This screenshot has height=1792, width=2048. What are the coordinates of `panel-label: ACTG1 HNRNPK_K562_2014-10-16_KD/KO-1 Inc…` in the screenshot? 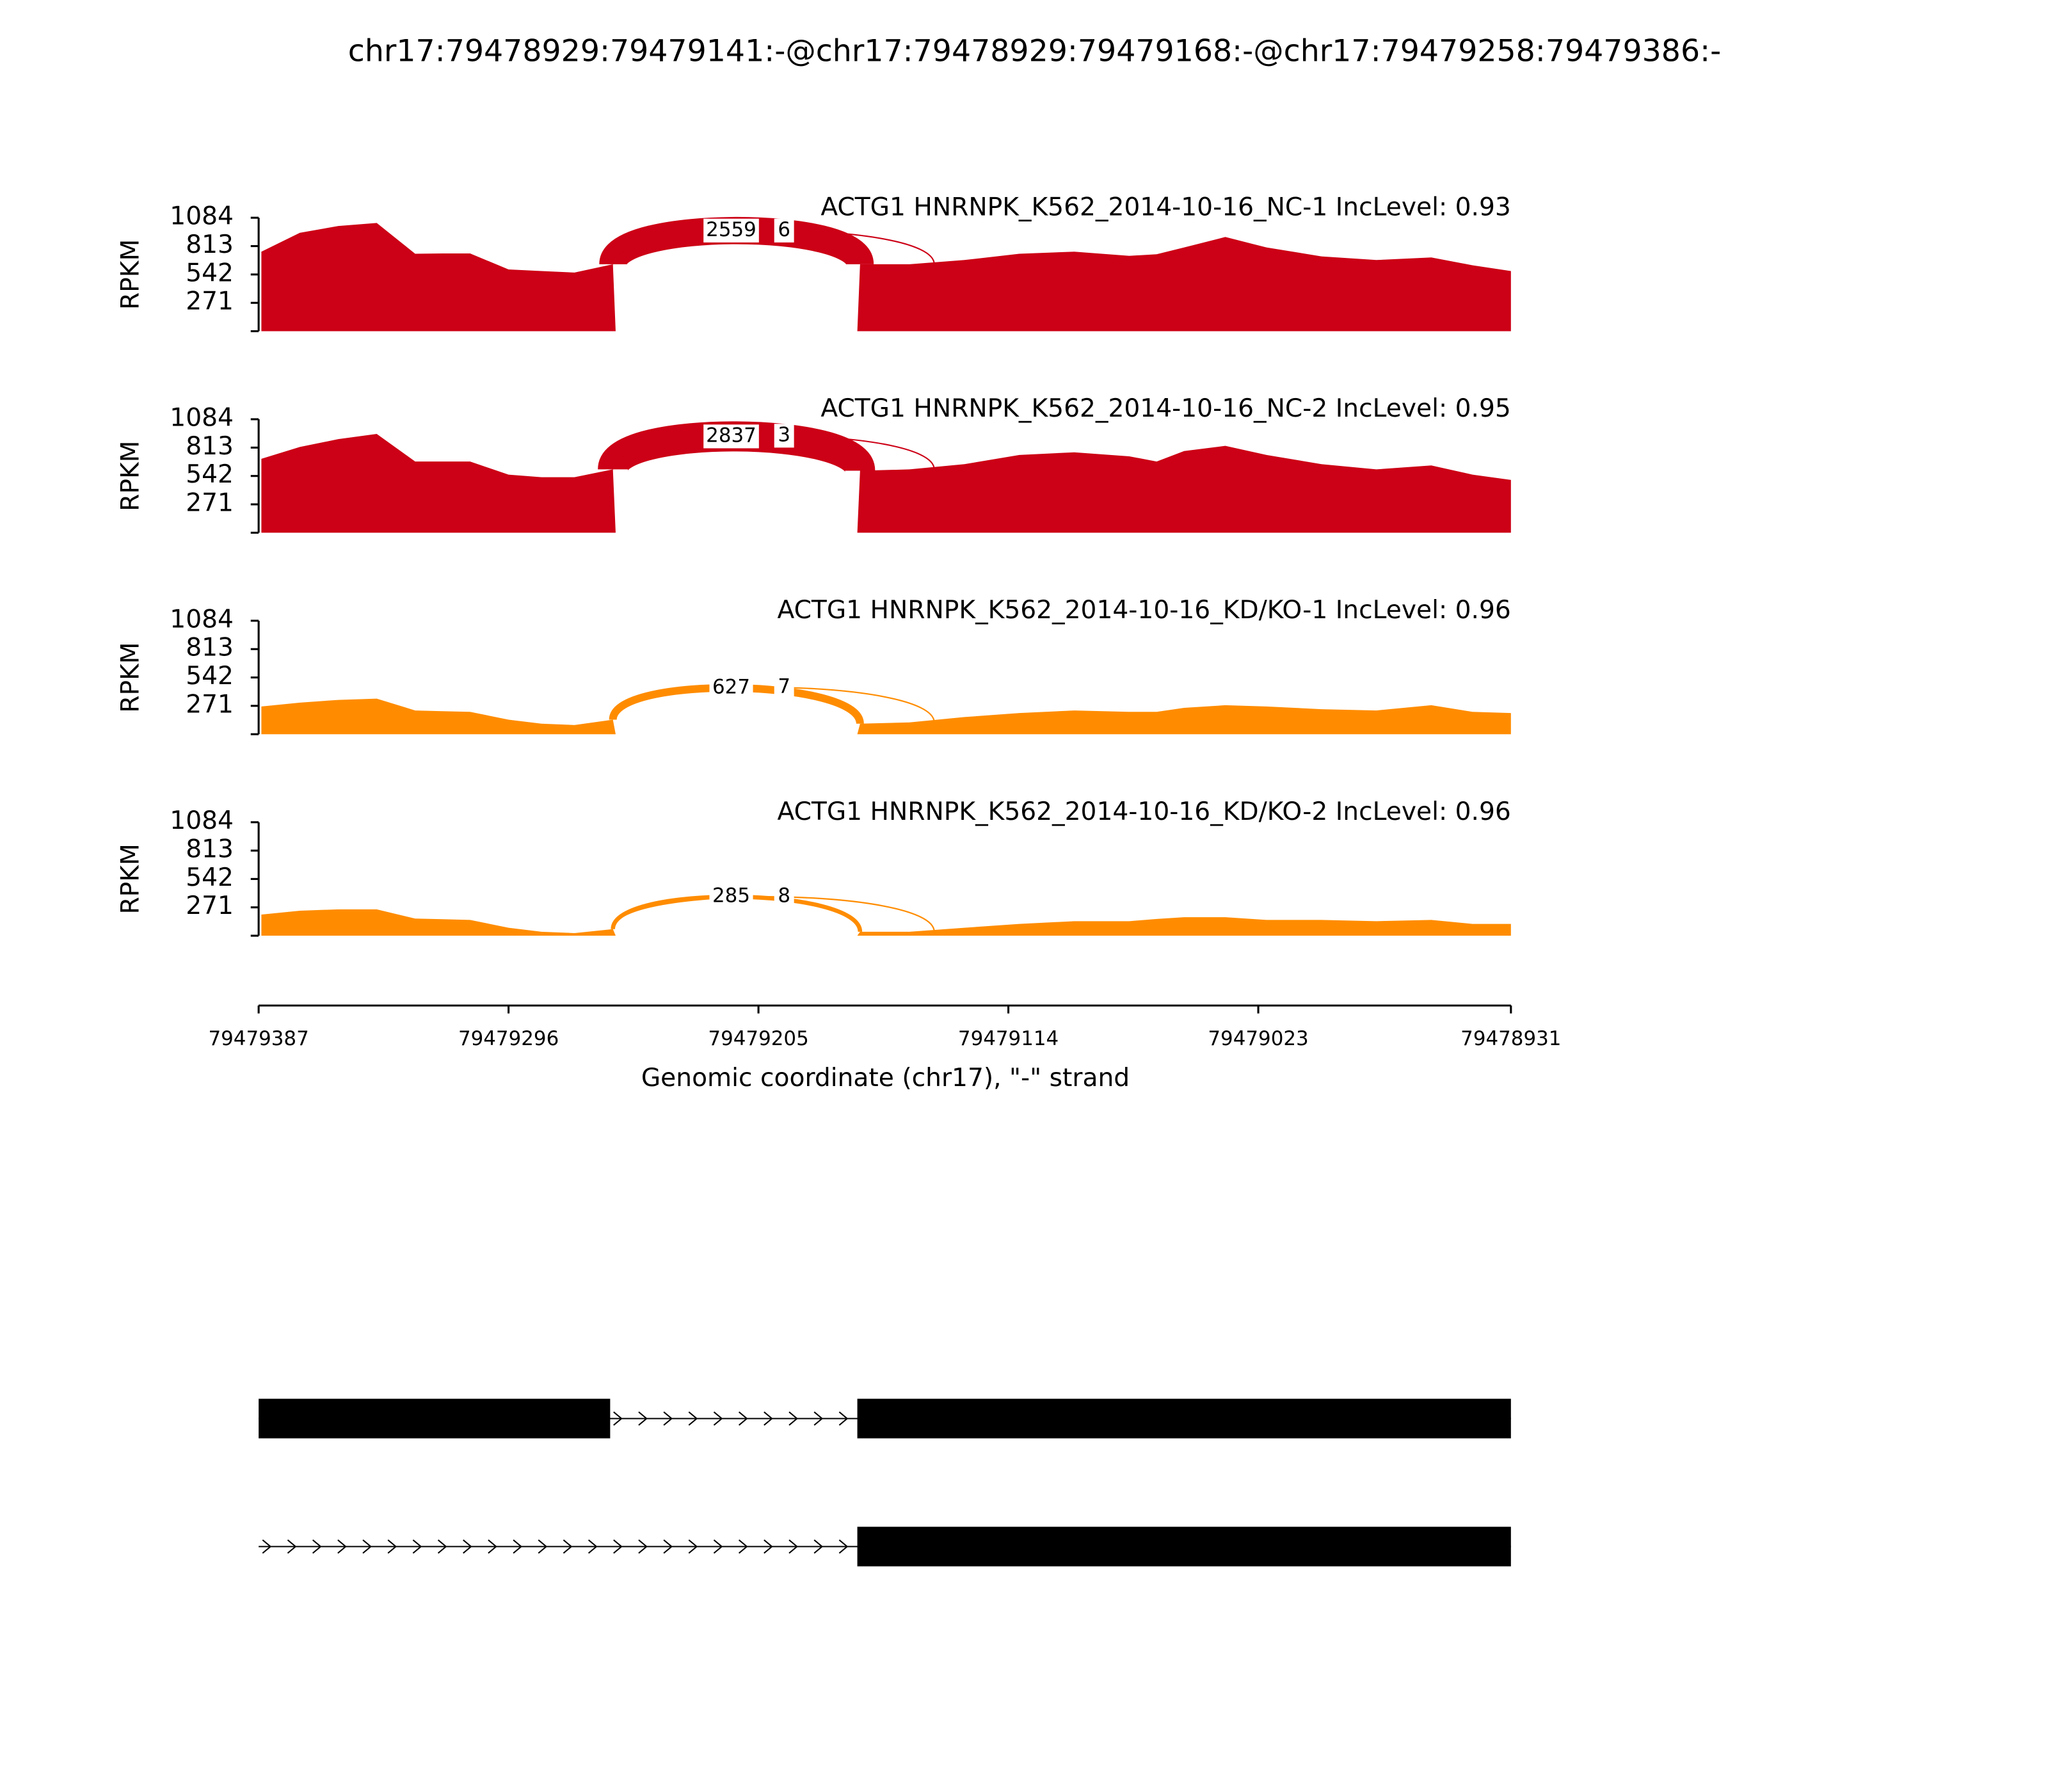 It's located at (1143, 610).